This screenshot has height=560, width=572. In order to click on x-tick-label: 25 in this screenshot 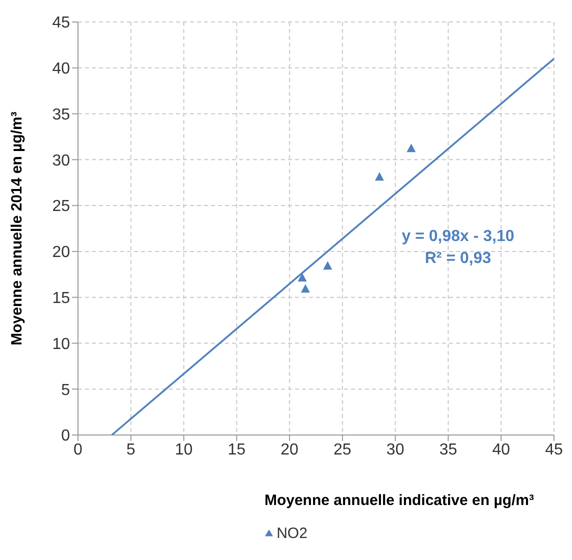, I will do `click(343, 449)`.